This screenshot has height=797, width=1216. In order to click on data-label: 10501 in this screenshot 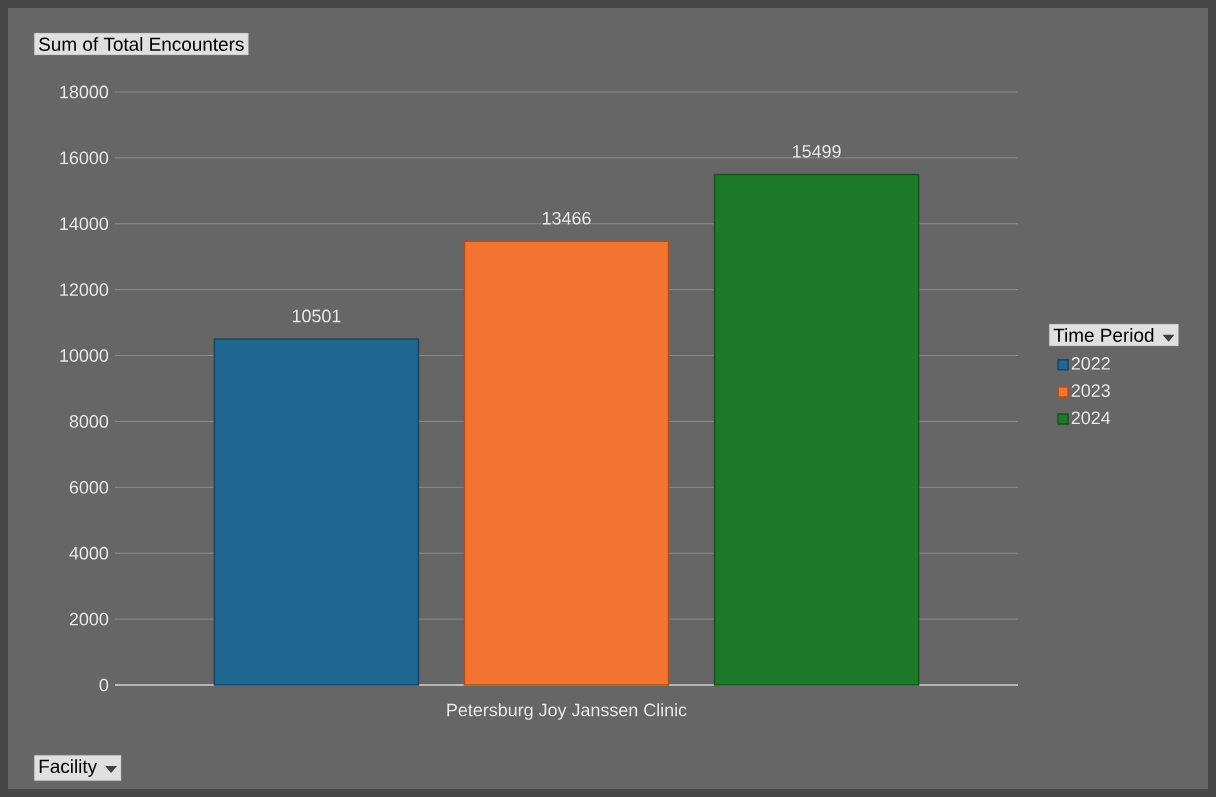, I will do `click(316, 316)`.